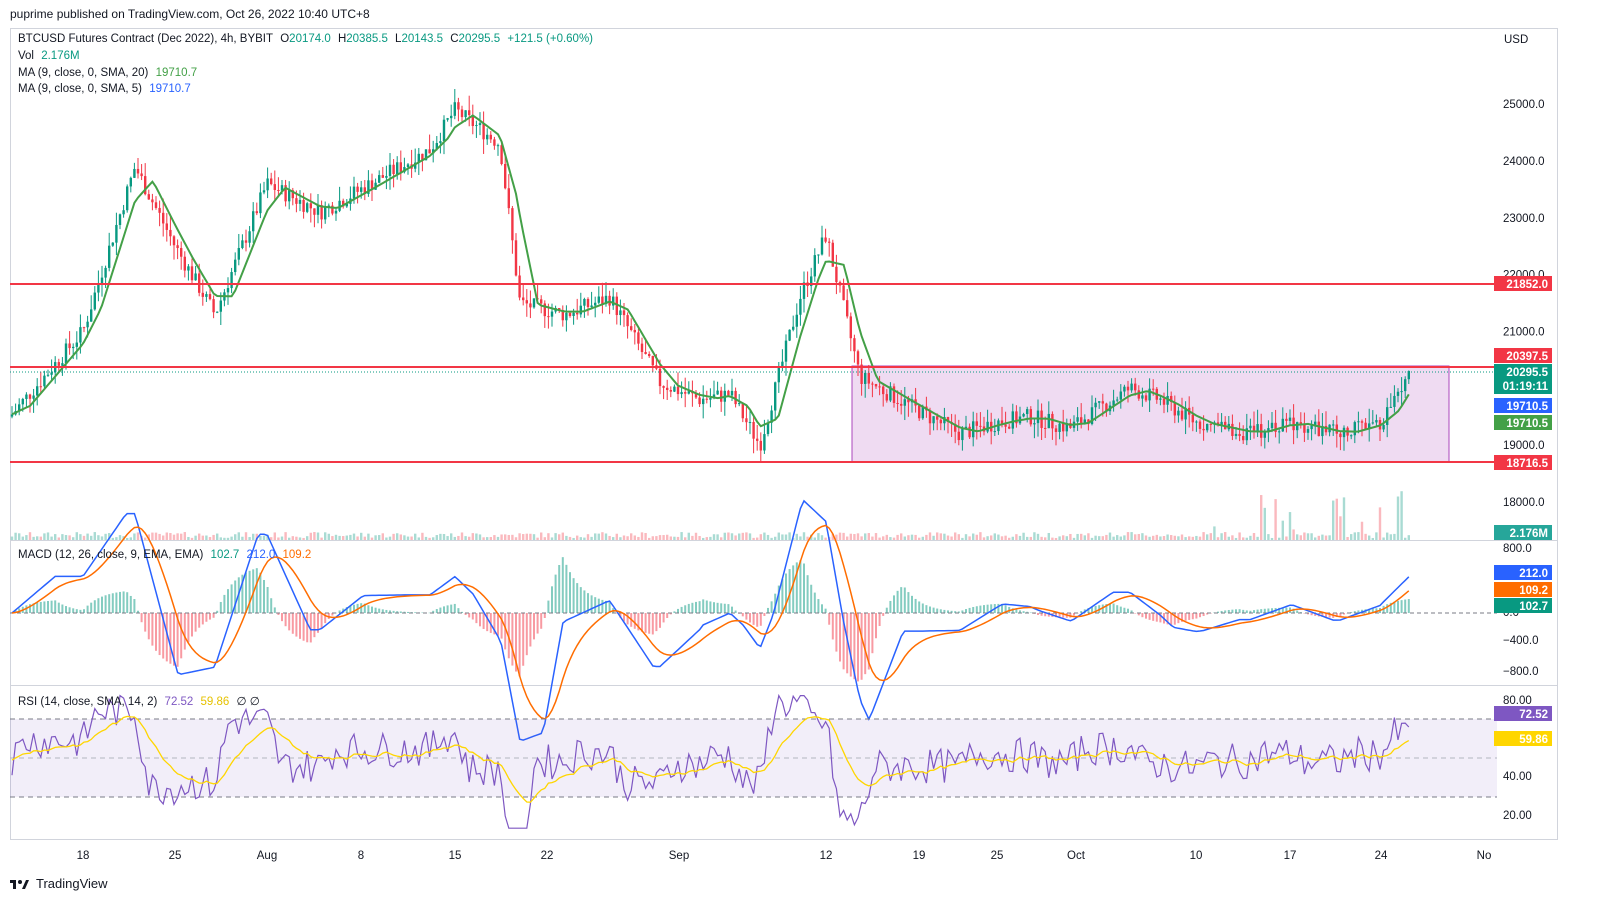 The width and height of the screenshot is (1600, 920). Describe the element at coordinates (1290, 856) in the screenshot. I see `time-axis-label: 17` at that location.